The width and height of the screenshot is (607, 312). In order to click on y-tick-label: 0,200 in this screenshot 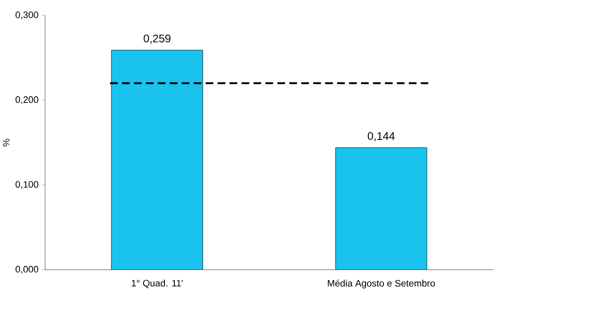, I will do `click(27, 100)`.